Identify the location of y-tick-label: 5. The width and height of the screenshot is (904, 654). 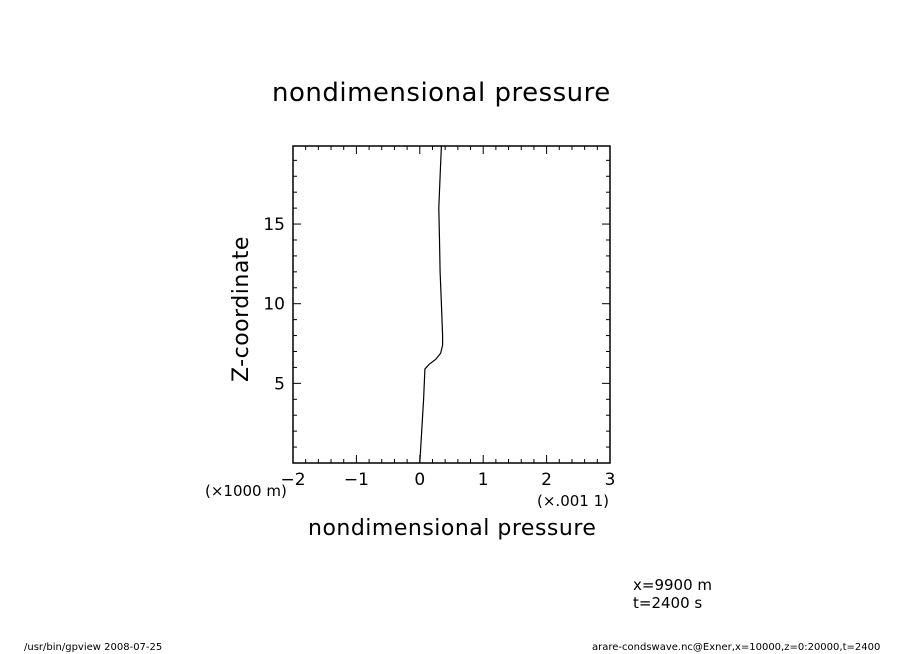
(279, 384).